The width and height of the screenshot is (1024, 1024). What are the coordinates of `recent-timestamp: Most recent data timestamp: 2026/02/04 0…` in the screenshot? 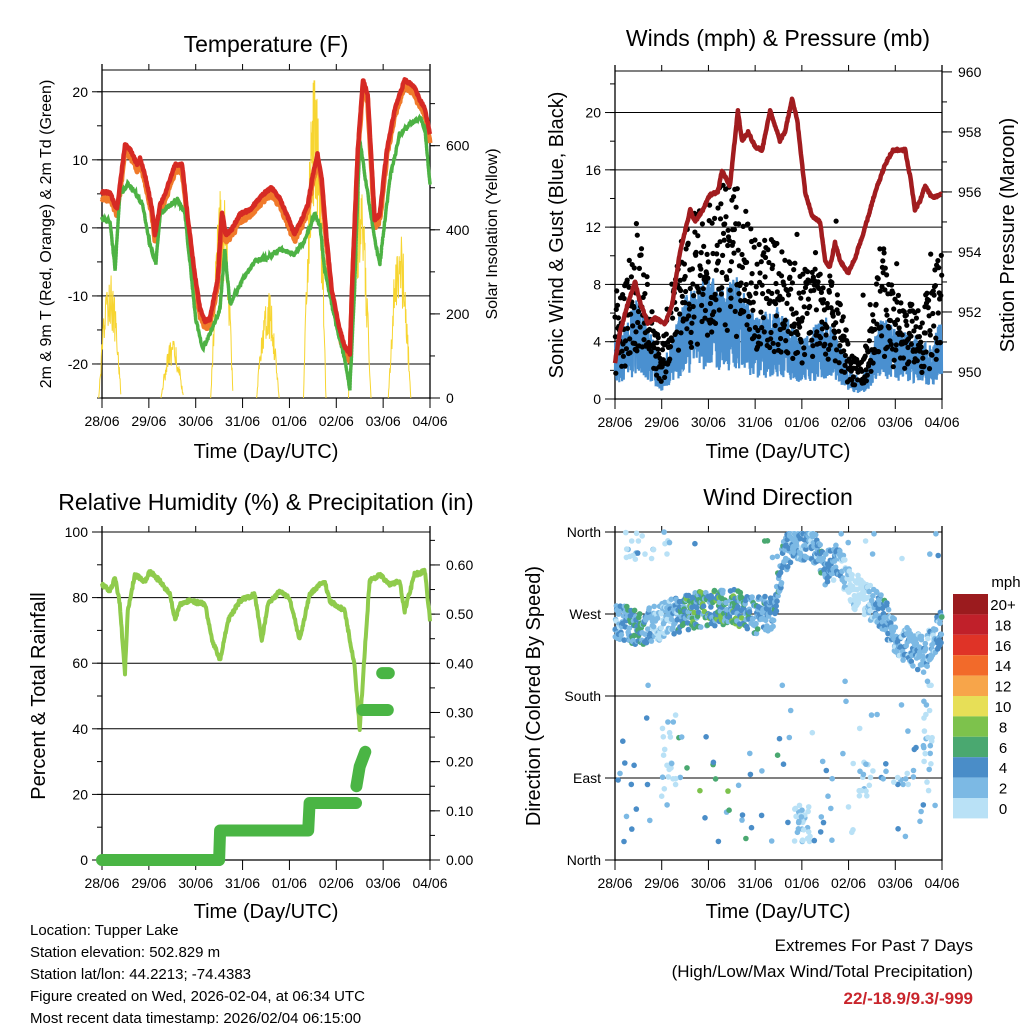 It's located at (195, 1017).